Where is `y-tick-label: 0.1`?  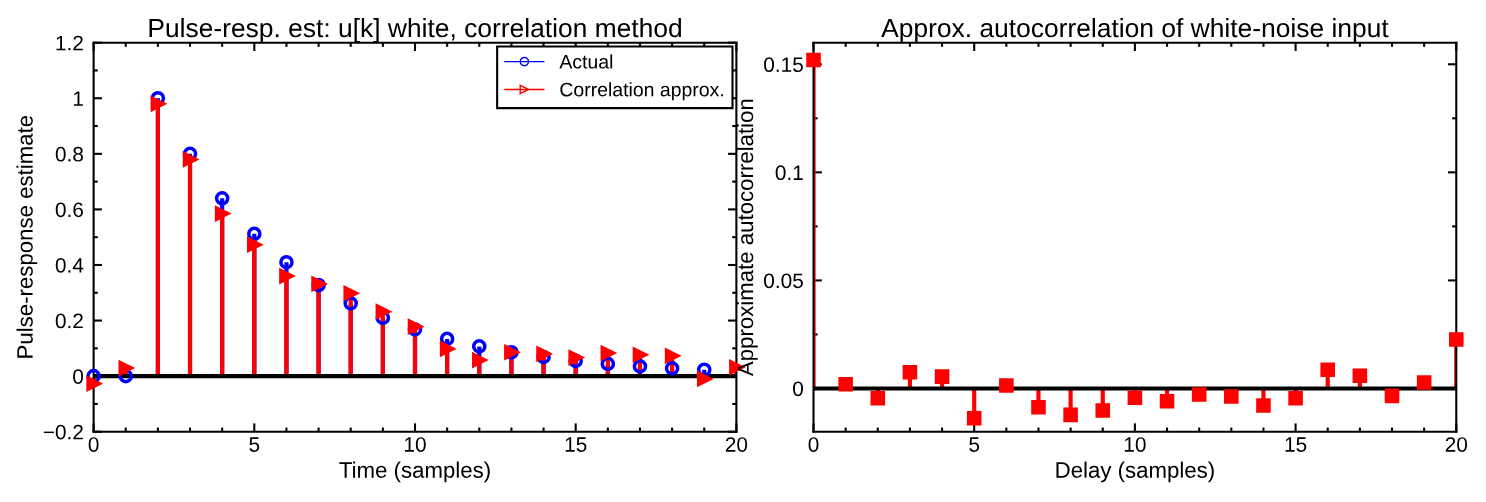
y-tick-label: 0.1 is located at coordinates (789, 173).